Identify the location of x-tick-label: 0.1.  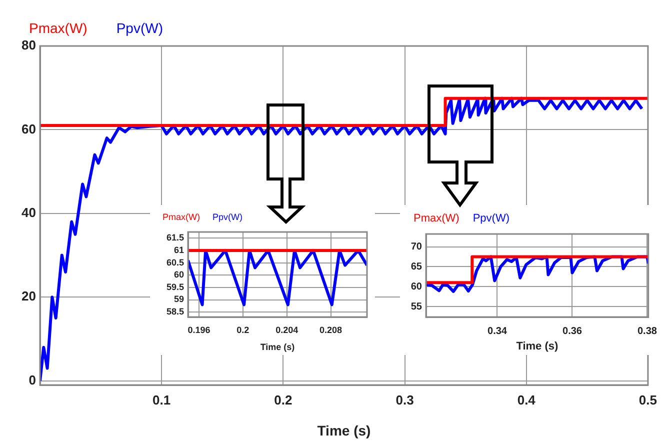
(161, 400).